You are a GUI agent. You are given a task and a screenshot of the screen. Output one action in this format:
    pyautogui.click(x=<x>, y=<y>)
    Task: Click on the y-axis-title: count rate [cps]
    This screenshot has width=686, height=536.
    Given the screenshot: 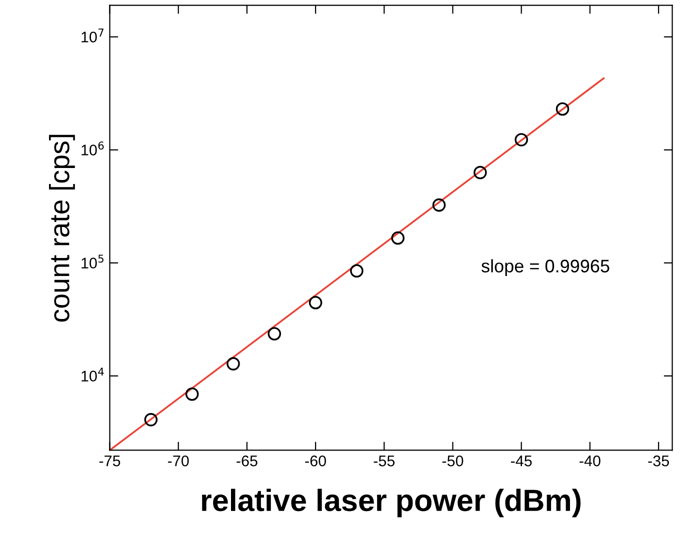 What is the action you would take?
    pyautogui.click(x=62, y=228)
    